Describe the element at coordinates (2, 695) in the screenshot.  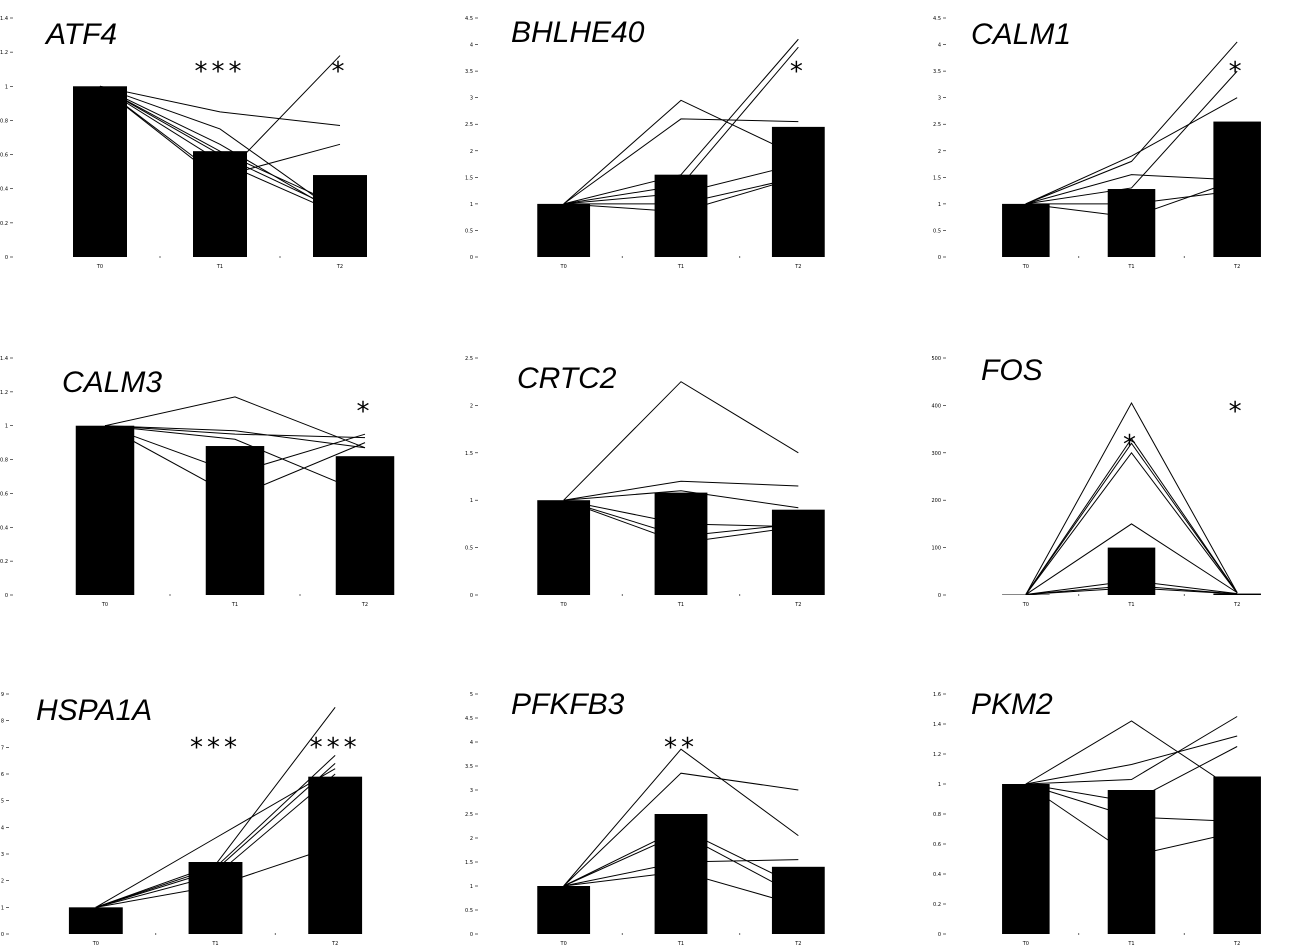
I see `y-tick-label: 9` at that location.